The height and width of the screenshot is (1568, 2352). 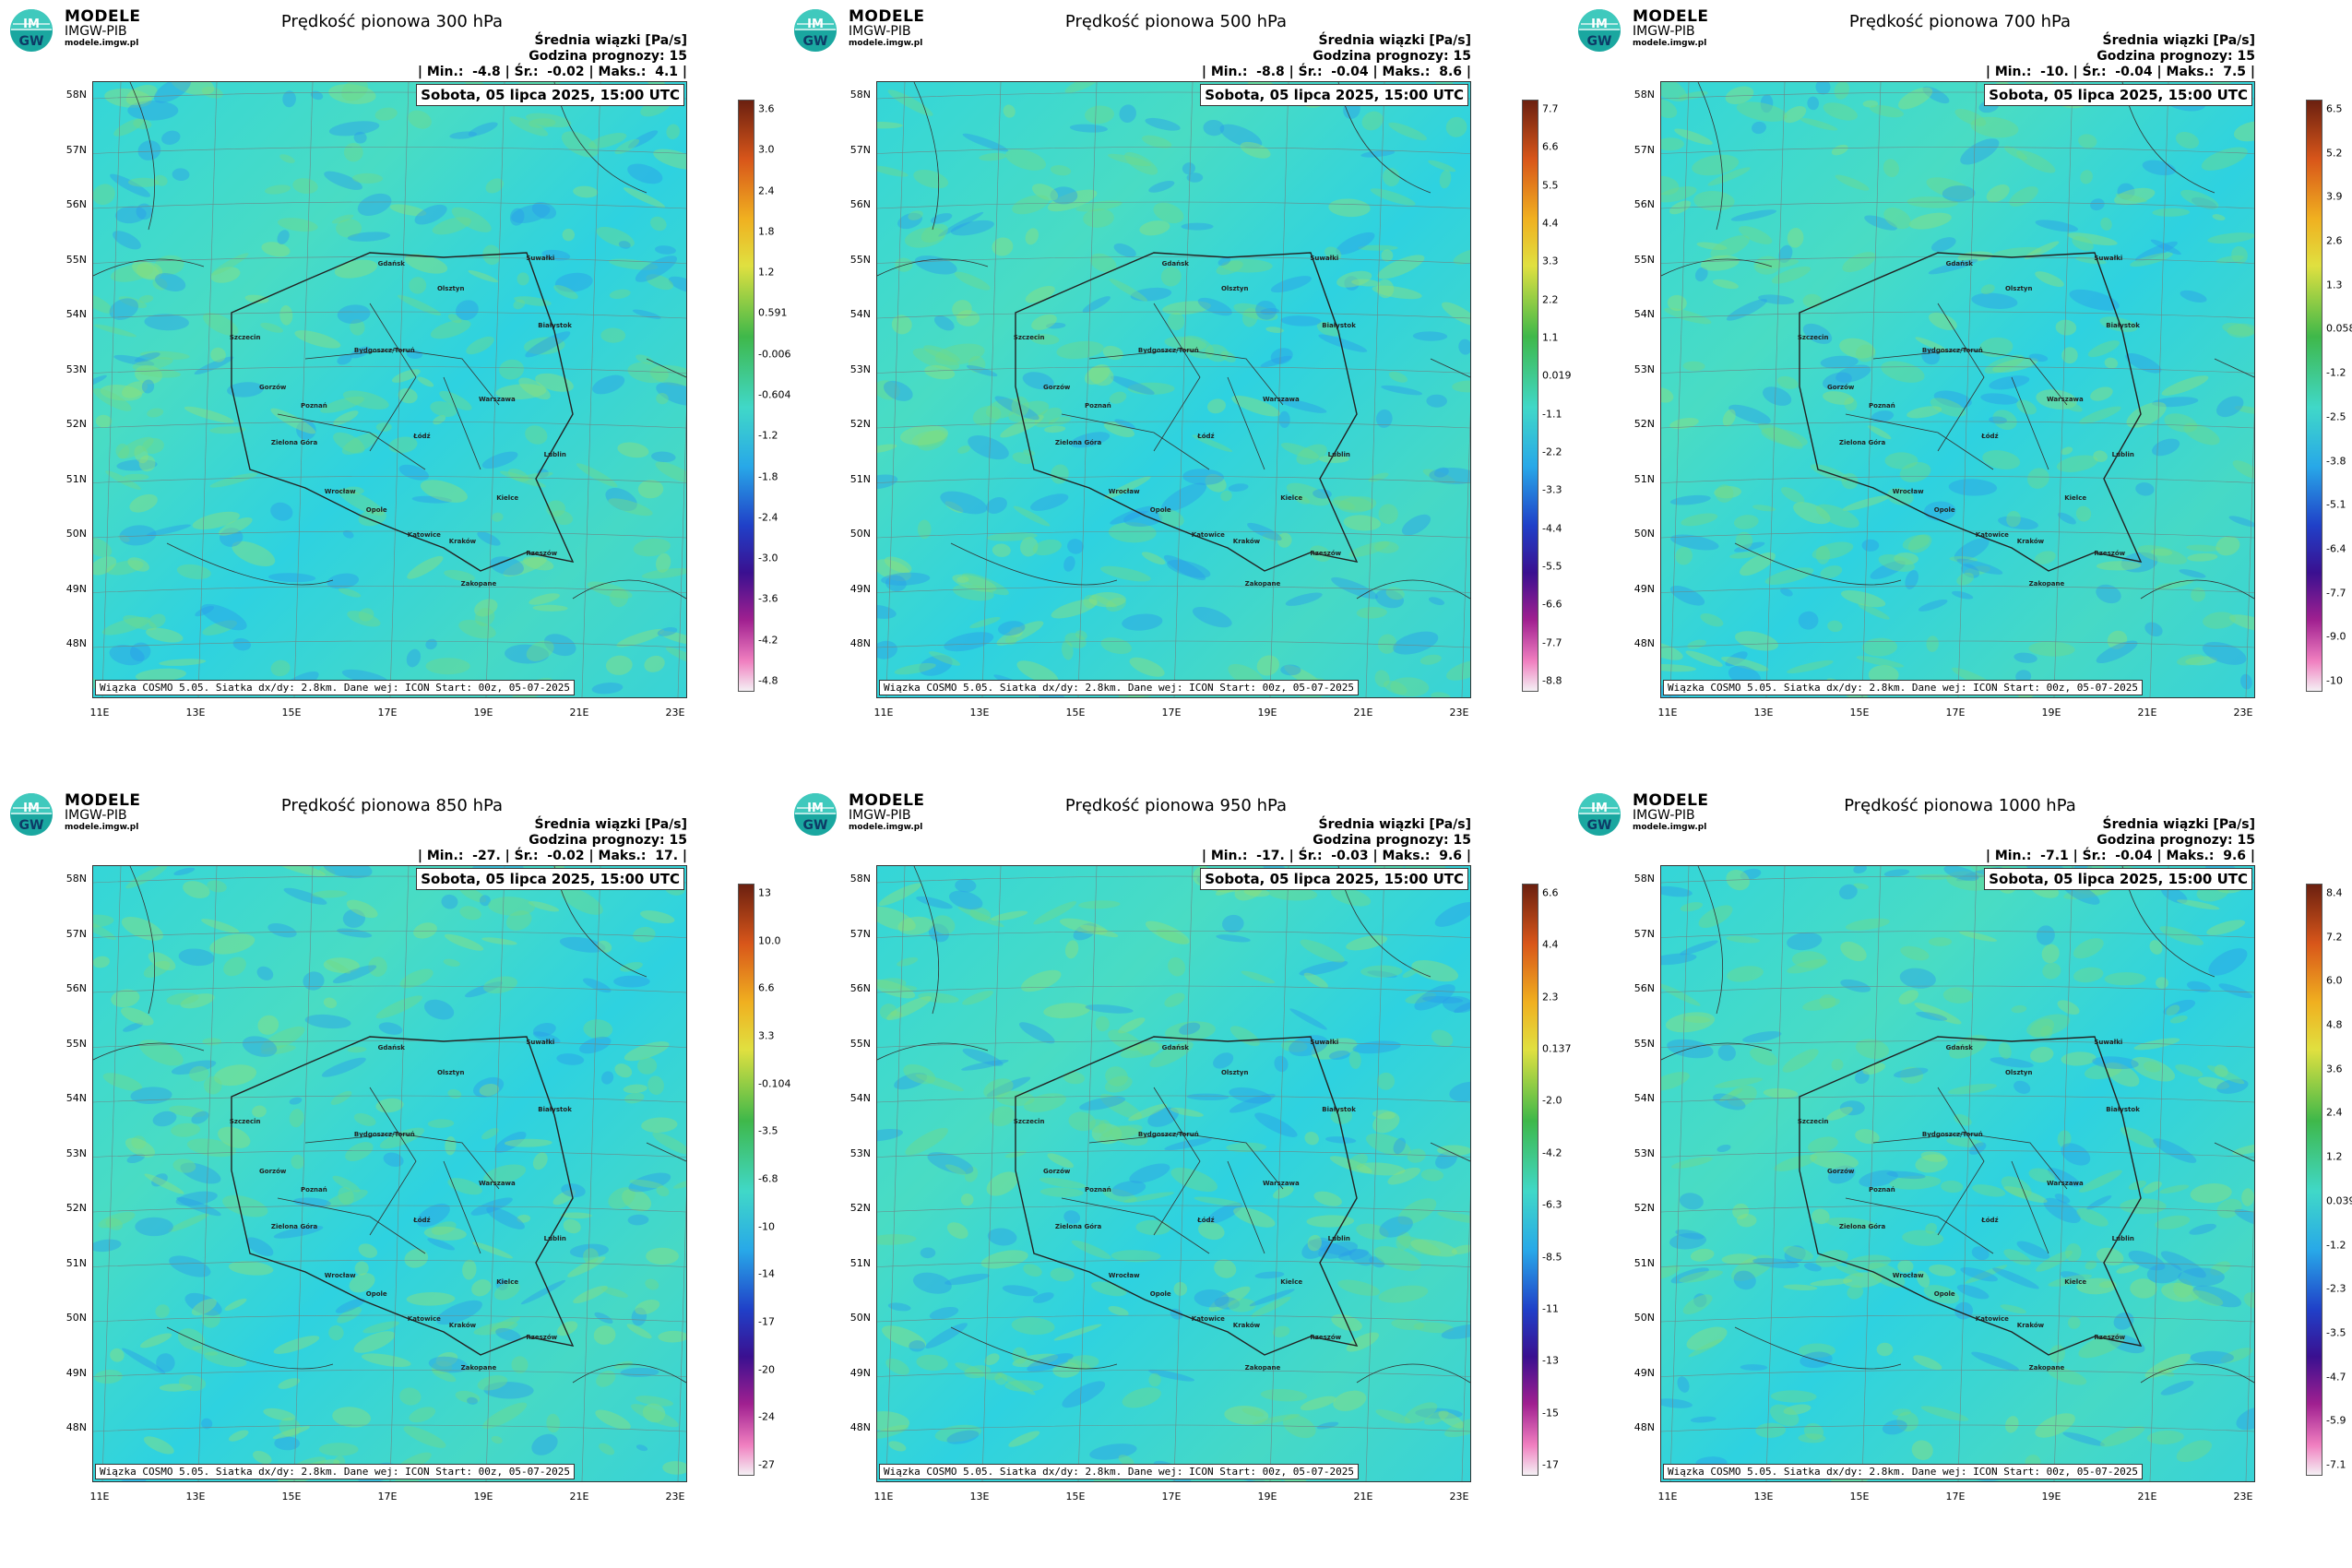 What do you see at coordinates (1644, 424) in the screenshot?
I see `latitude-label: 52N` at bounding box center [1644, 424].